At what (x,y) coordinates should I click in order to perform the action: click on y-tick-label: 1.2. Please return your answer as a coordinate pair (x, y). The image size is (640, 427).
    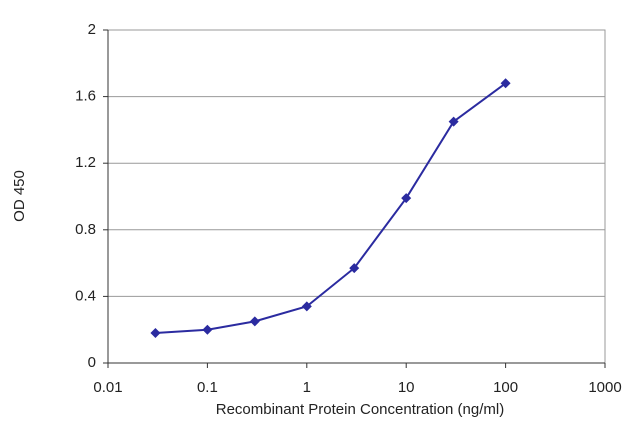
    Looking at the image, I should click on (85, 162).